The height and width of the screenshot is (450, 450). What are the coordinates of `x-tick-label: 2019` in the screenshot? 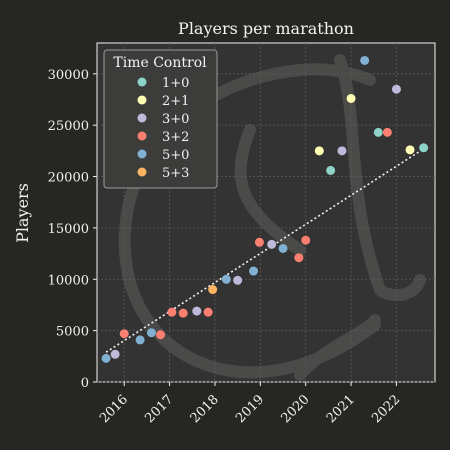 It's located at (250, 409).